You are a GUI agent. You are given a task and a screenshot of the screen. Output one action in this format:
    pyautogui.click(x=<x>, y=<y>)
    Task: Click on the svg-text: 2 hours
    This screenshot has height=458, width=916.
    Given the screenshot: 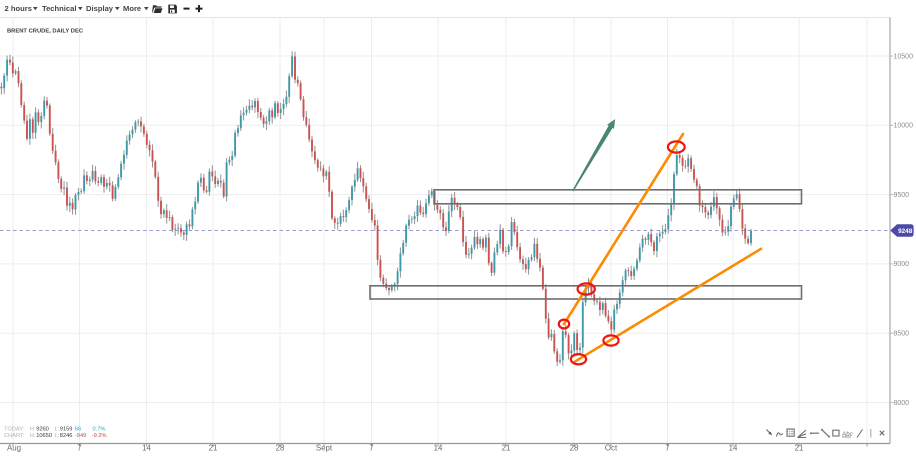 What is the action you would take?
    pyautogui.click(x=18, y=8)
    